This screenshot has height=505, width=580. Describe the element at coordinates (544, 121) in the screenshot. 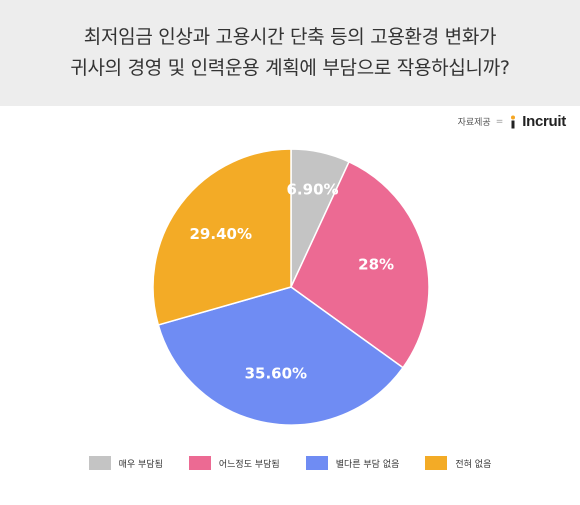

I see `incruit-logo-text: Incruit` at that location.